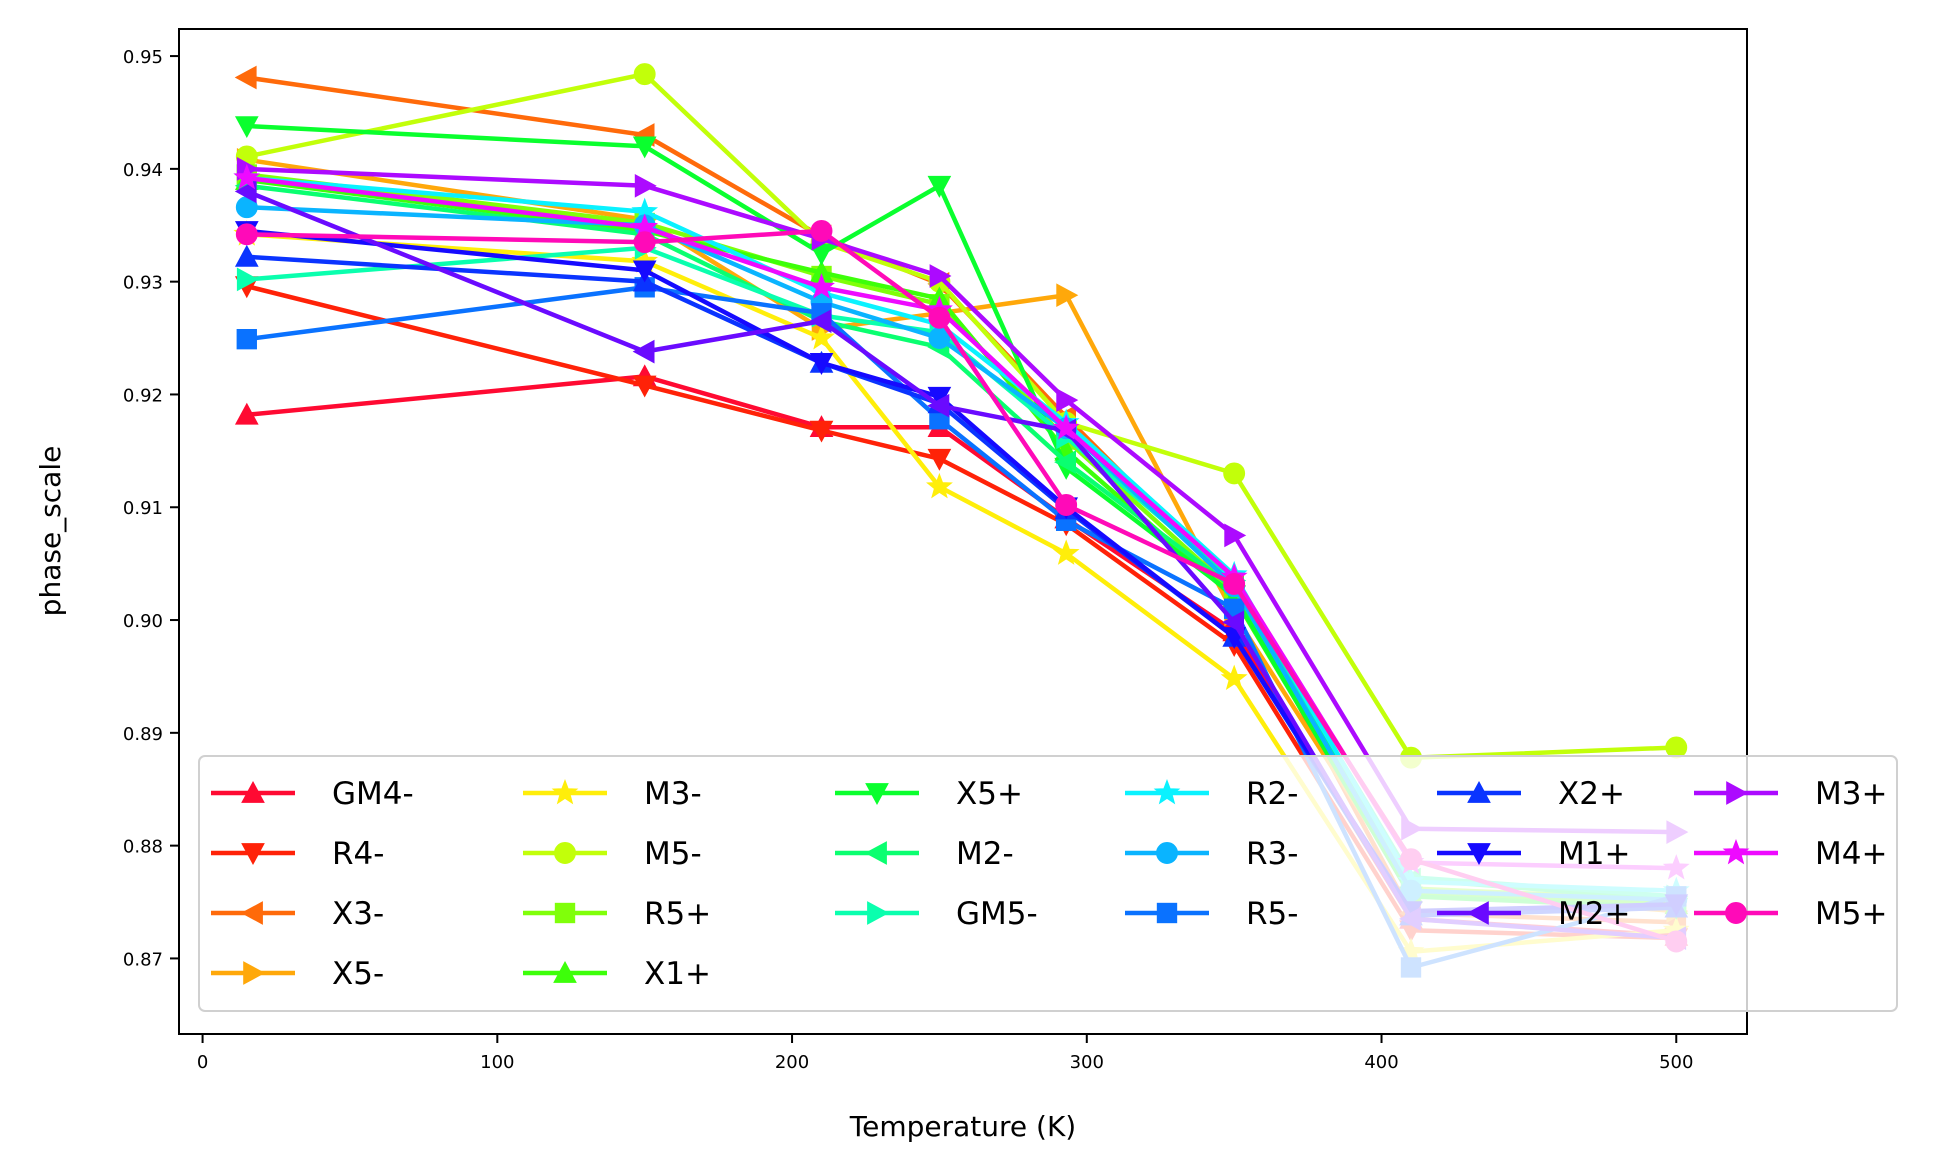 This screenshot has height=1171, width=1953. I want to click on y-tick-label: 0.94, so click(143, 170).